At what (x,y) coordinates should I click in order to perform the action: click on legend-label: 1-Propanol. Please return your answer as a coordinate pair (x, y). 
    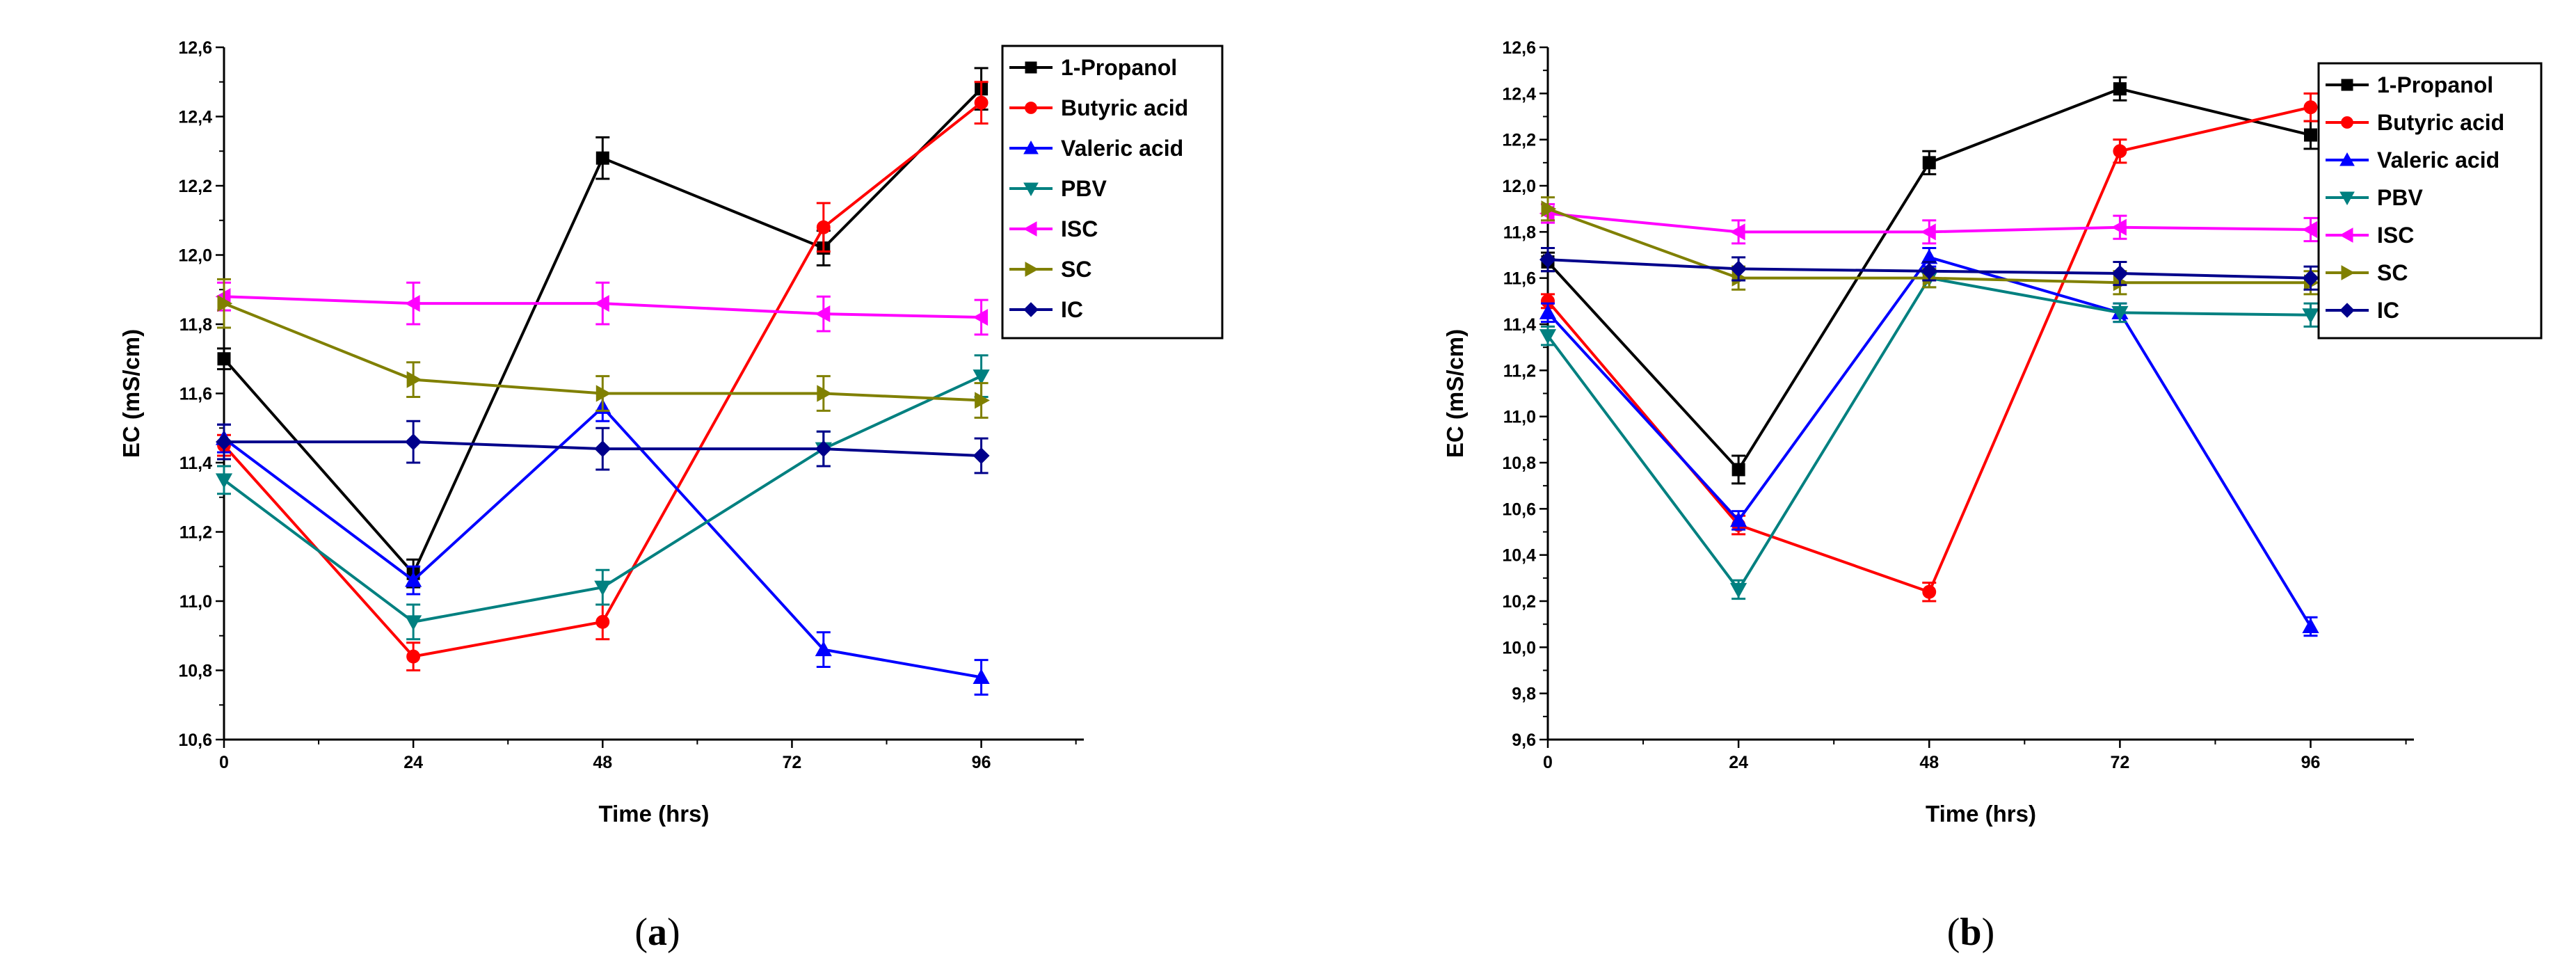
    Looking at the image, I should click on (2435, 85).